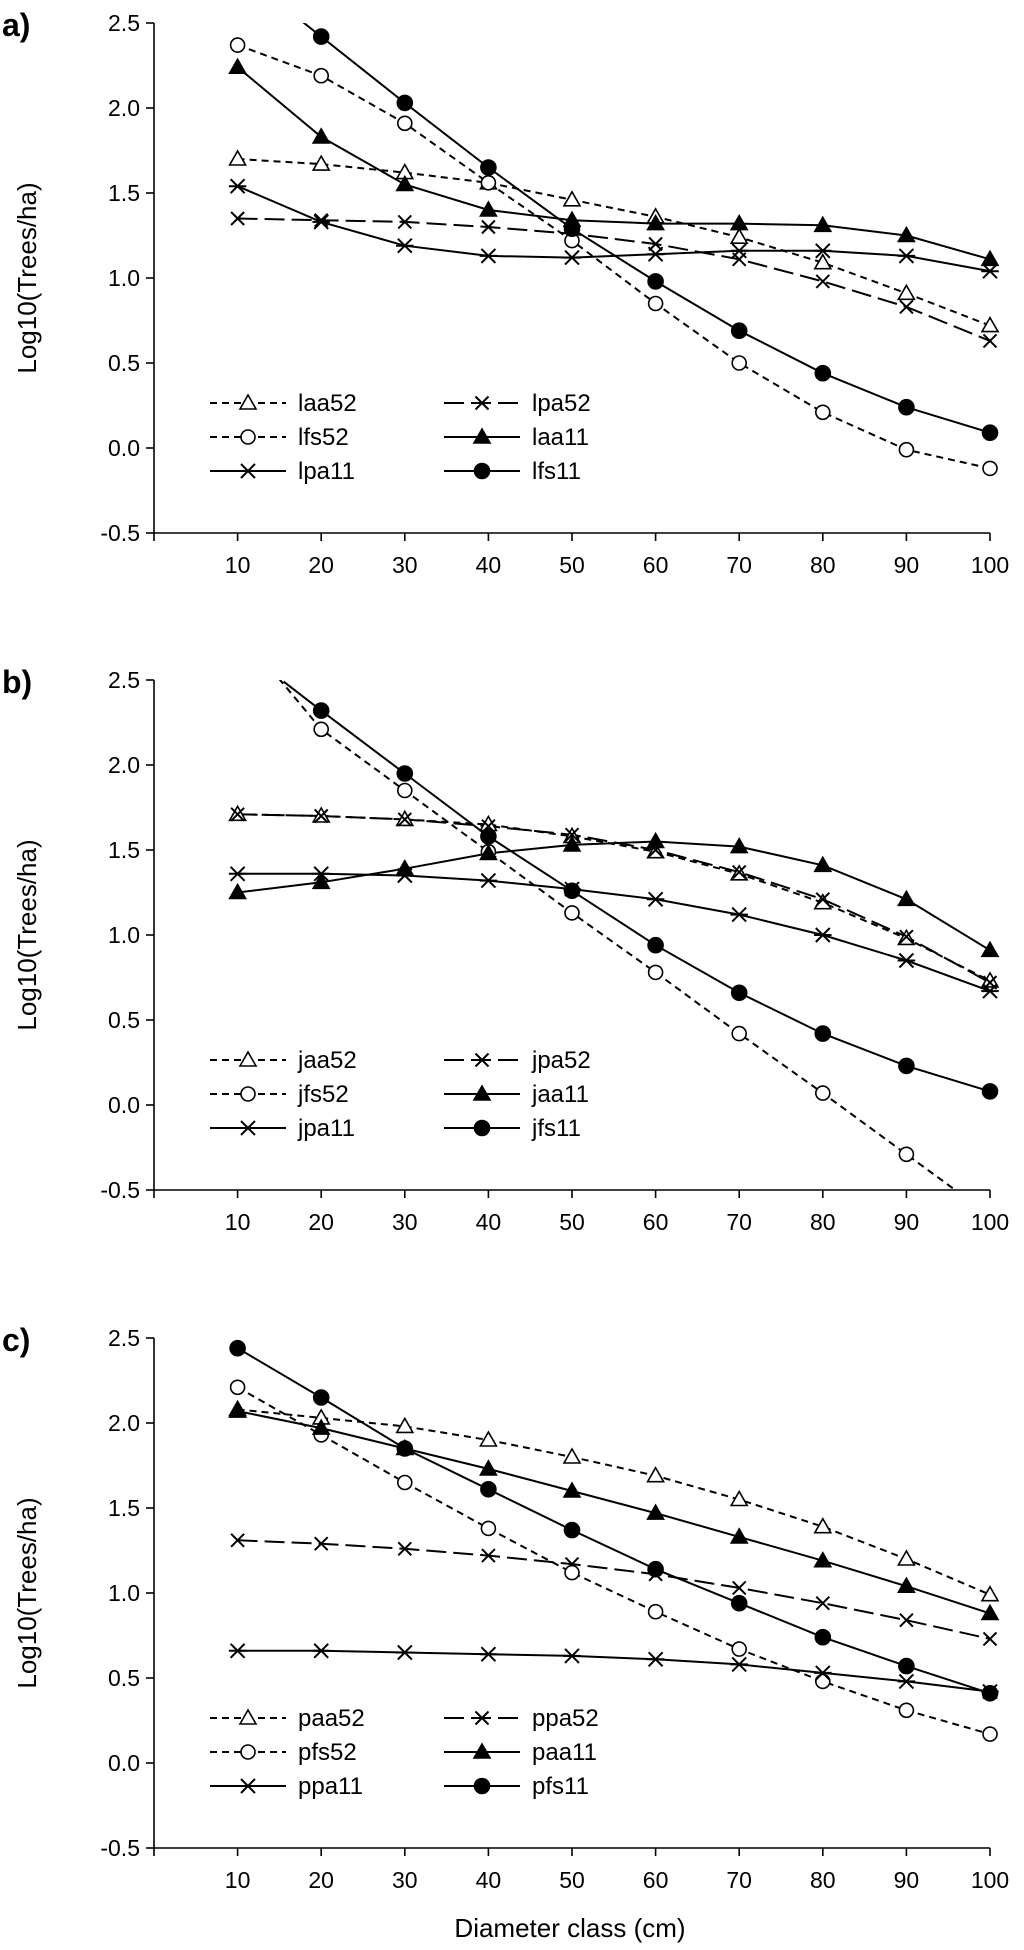 Image resolution: width=1024 pixels, height=1950 pixels. I want to click on y-tick-label: 1.5, so click(124, 850).